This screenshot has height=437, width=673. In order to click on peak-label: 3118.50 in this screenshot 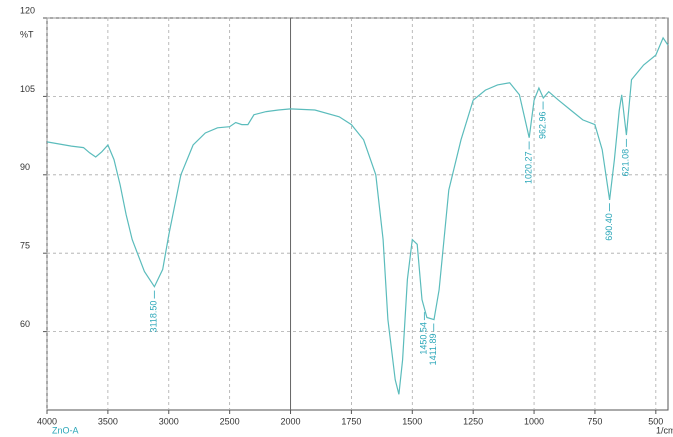, I will do `click(154, 317)`.